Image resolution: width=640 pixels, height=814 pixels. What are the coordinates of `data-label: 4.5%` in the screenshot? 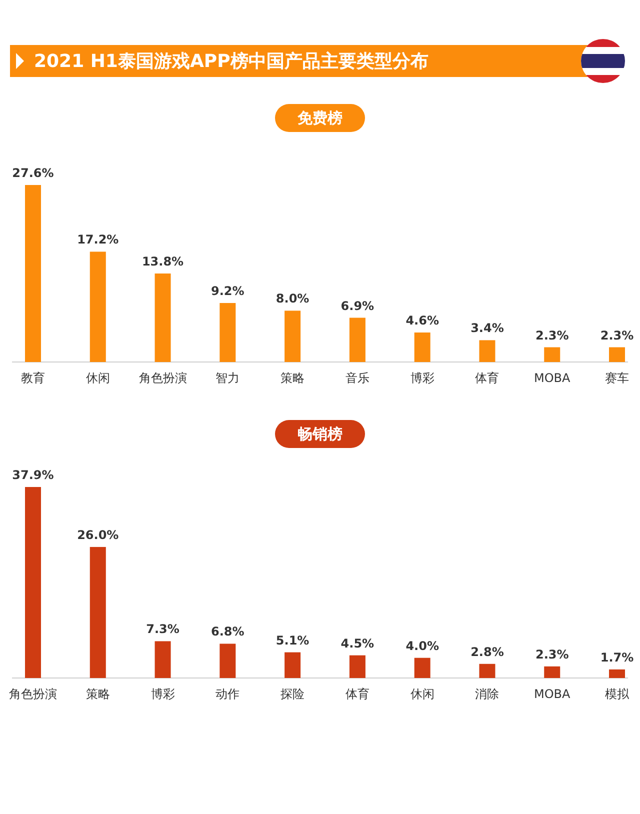 It's located at (357, 643).